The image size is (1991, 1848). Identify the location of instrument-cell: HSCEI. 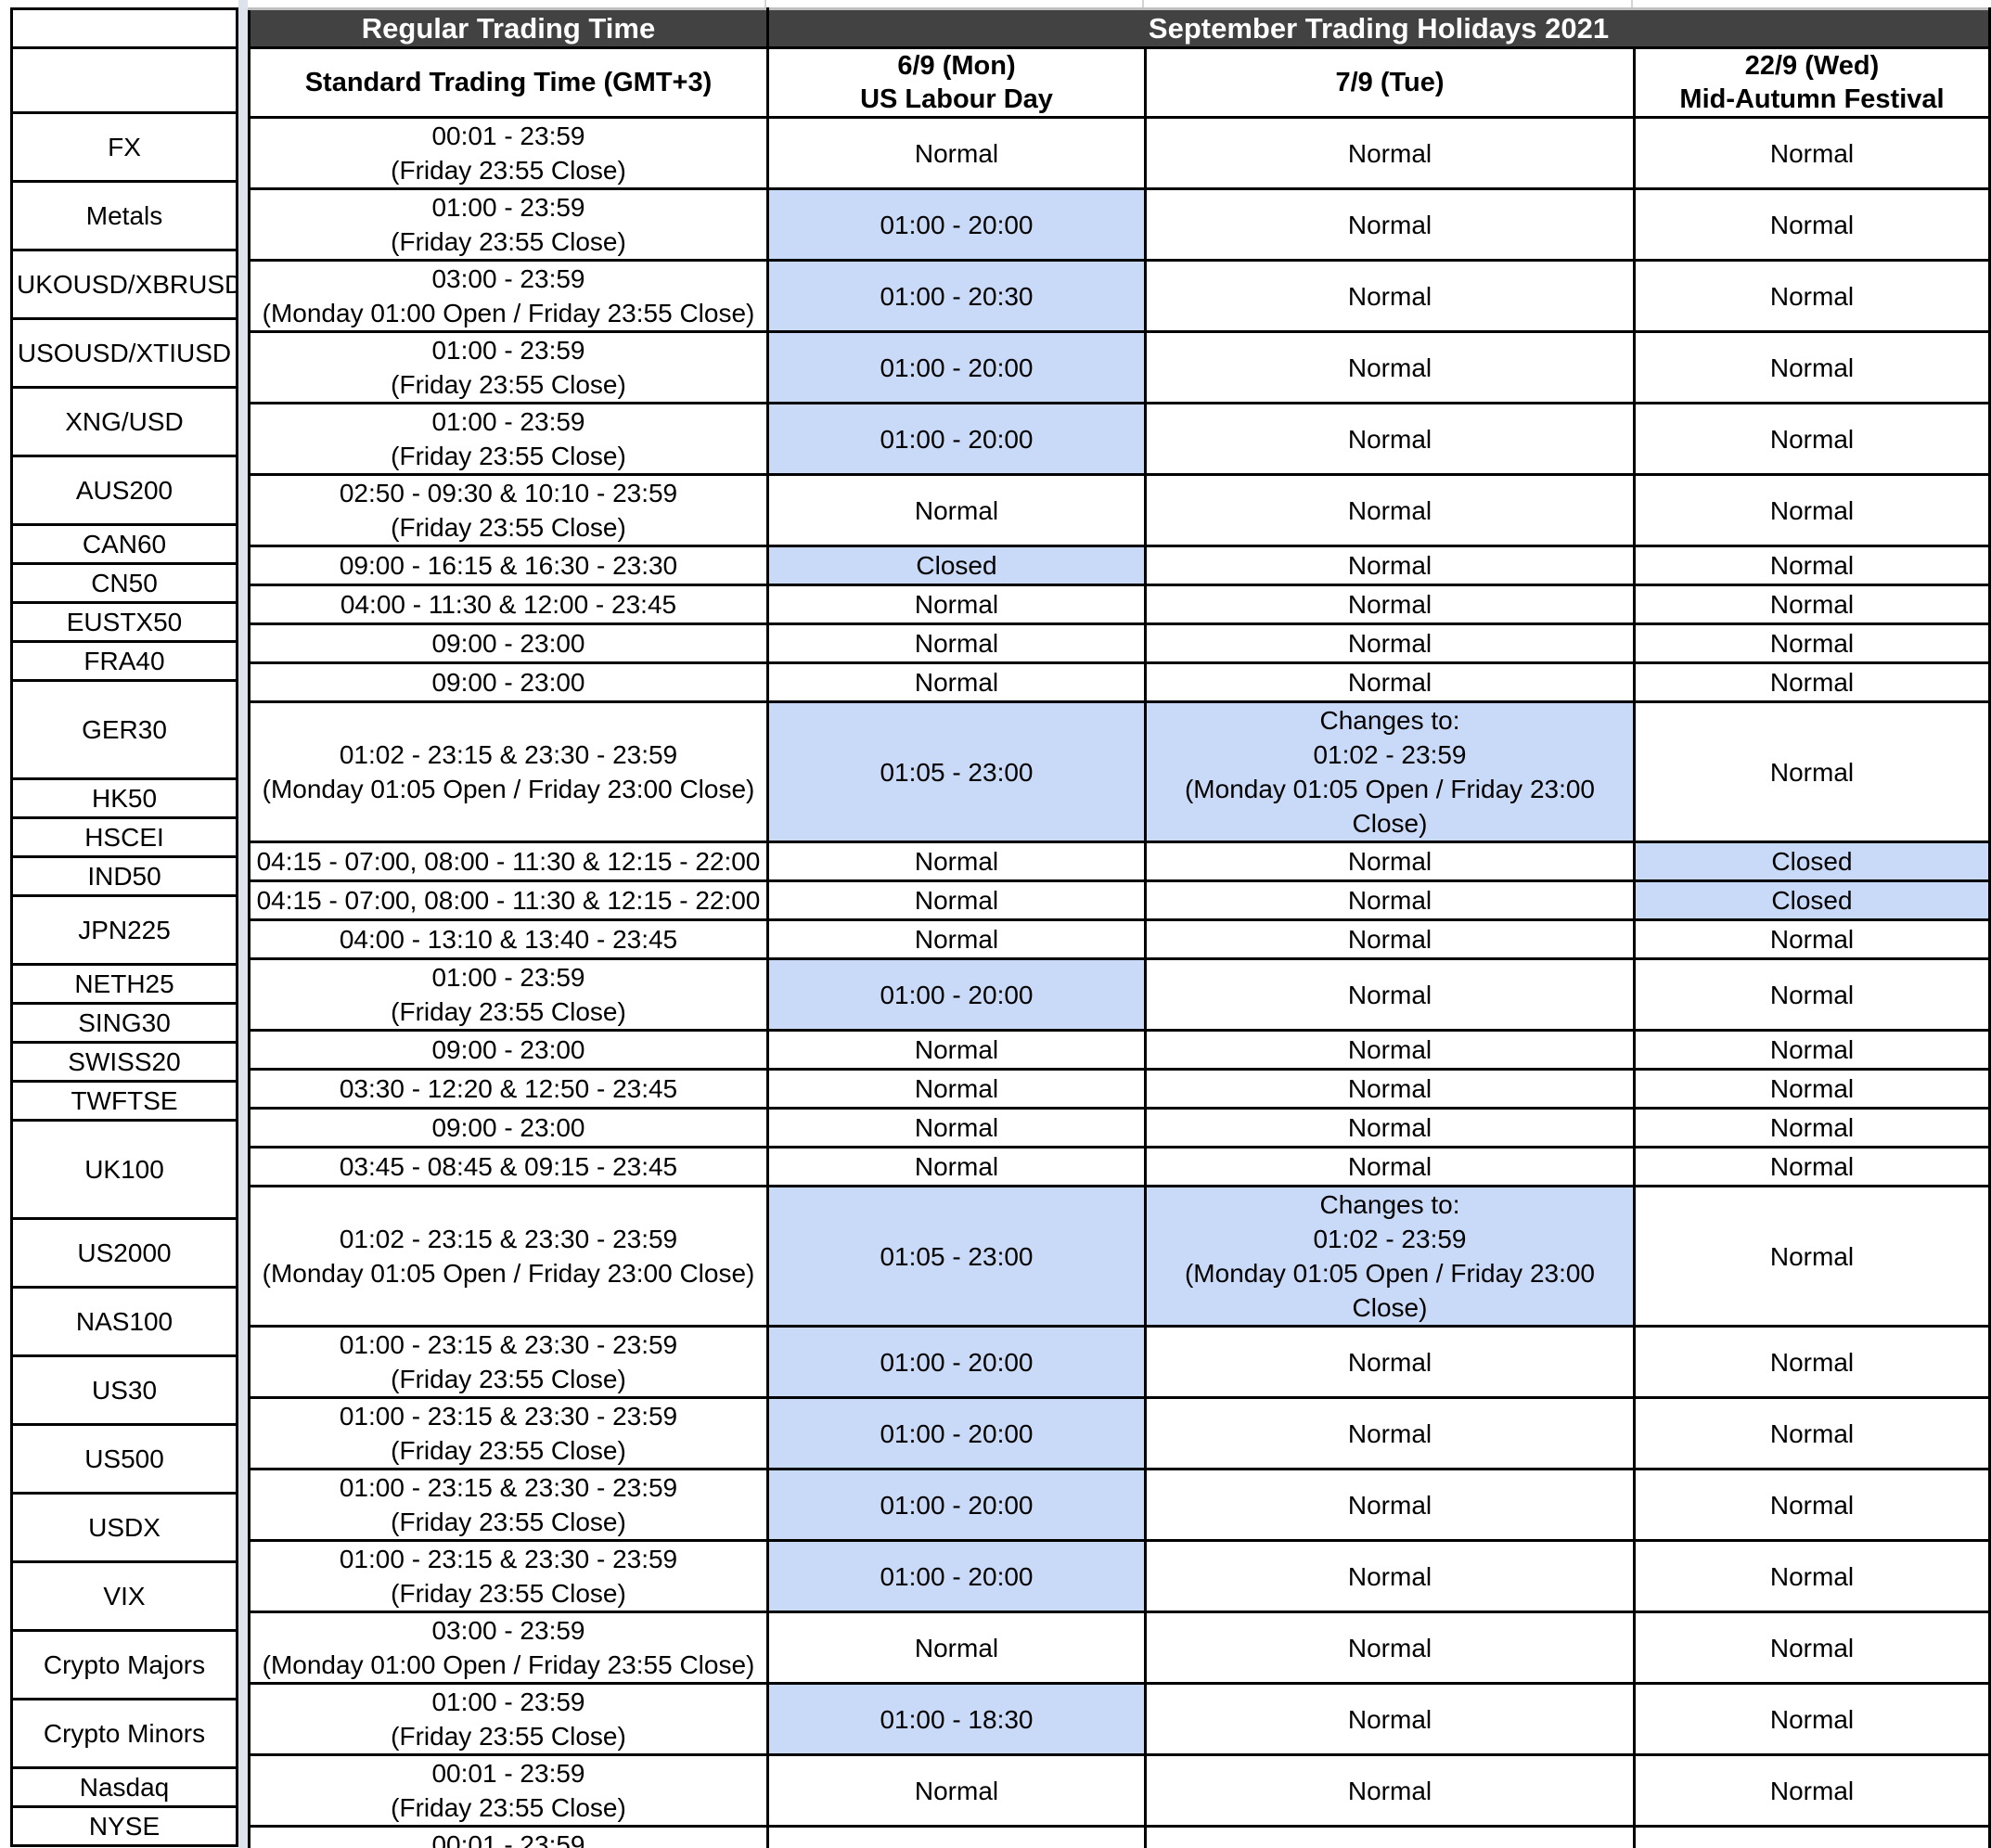
(124, 837).